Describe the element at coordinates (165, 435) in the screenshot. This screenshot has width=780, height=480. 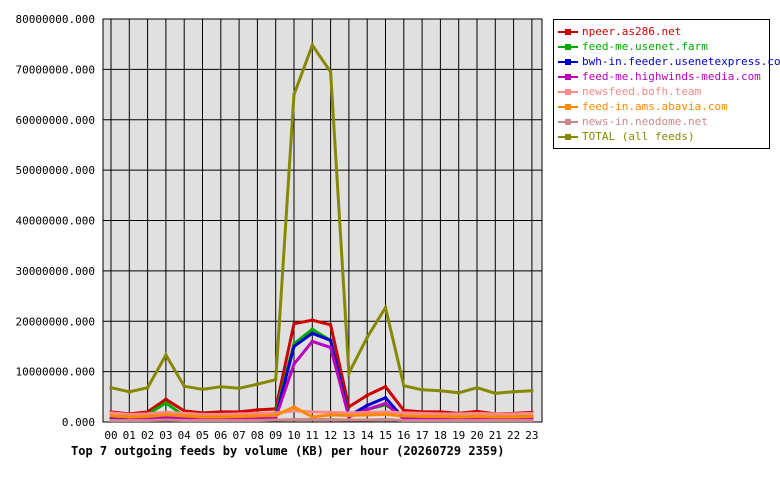
I see `x-tick-label: 03` at that location.